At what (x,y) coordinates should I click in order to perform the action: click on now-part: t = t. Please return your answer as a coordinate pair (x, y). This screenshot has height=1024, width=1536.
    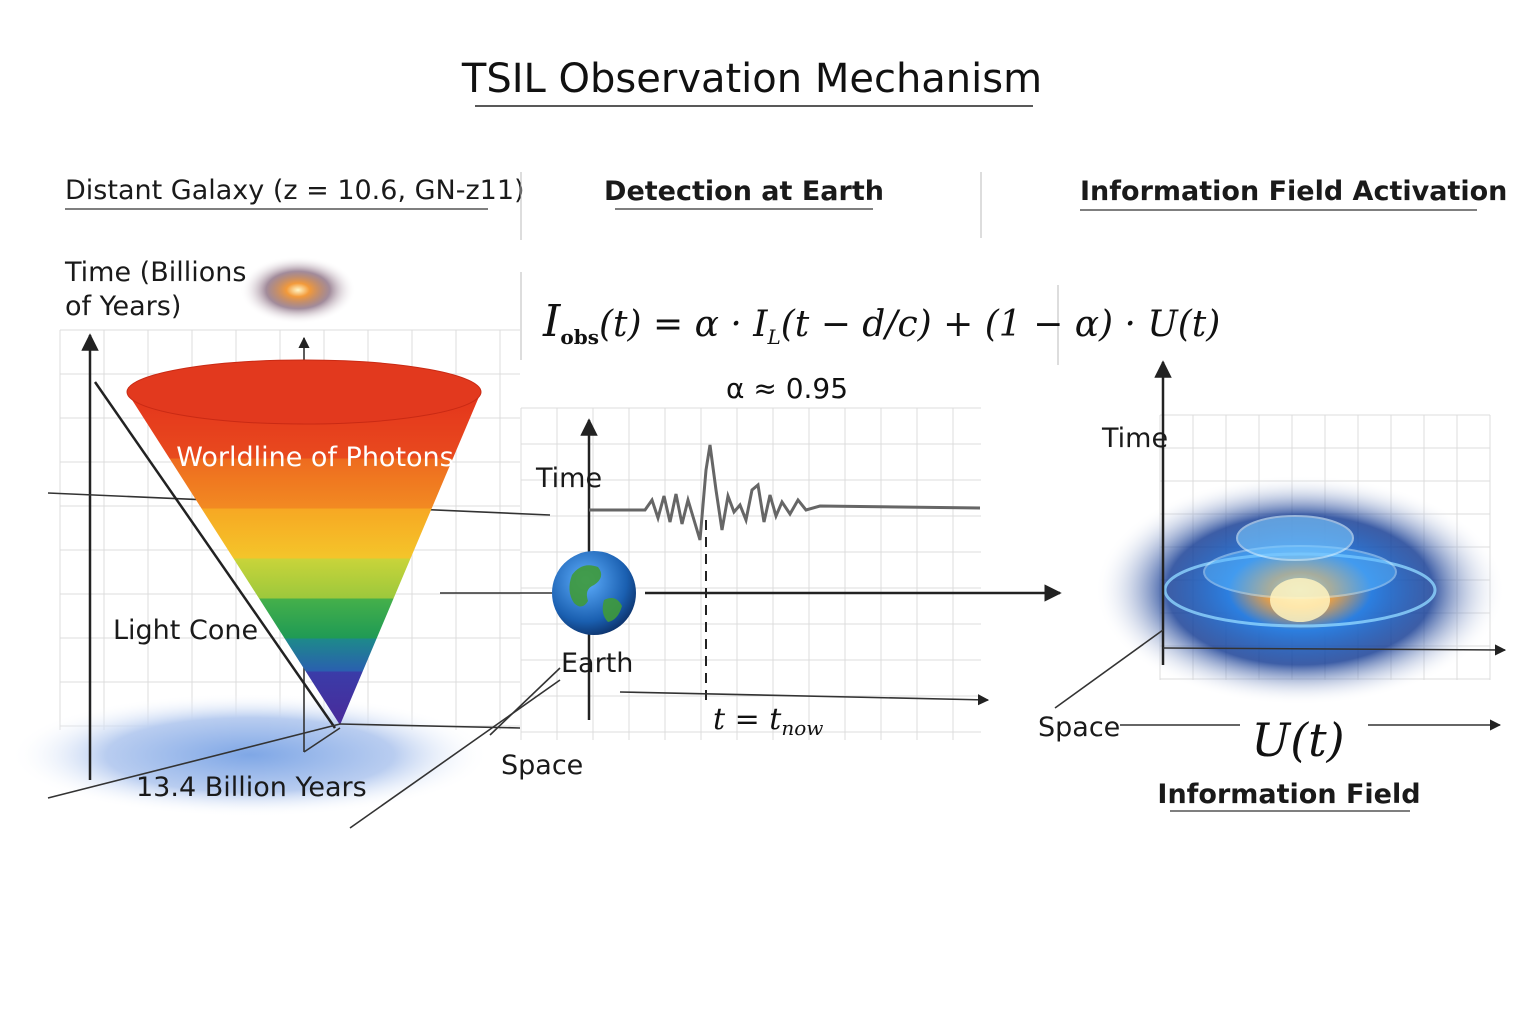
    Looking at the image, I should click on (747, 719).